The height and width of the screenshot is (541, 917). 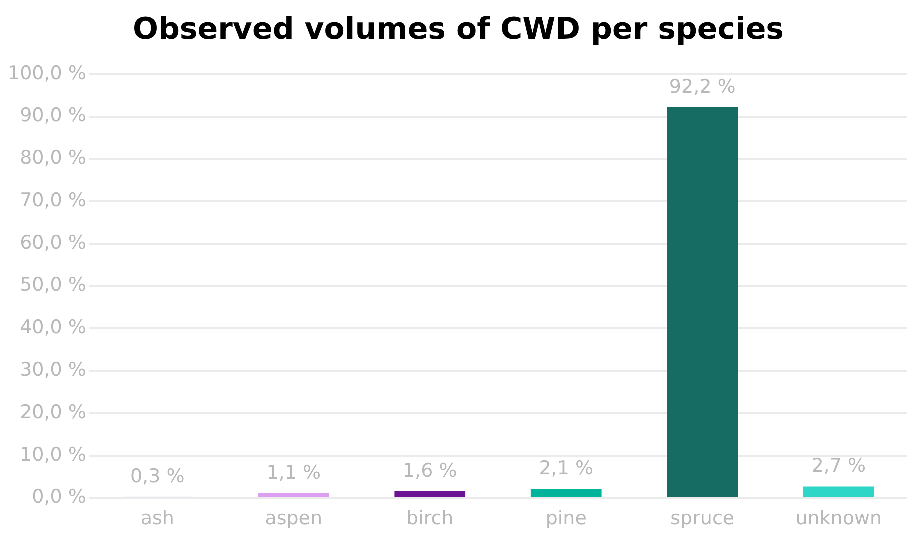 What do you see at coordinates (702, 87) in the screenshot?
I see `data-label: 92,2 %` at bounding box center [702, 87].